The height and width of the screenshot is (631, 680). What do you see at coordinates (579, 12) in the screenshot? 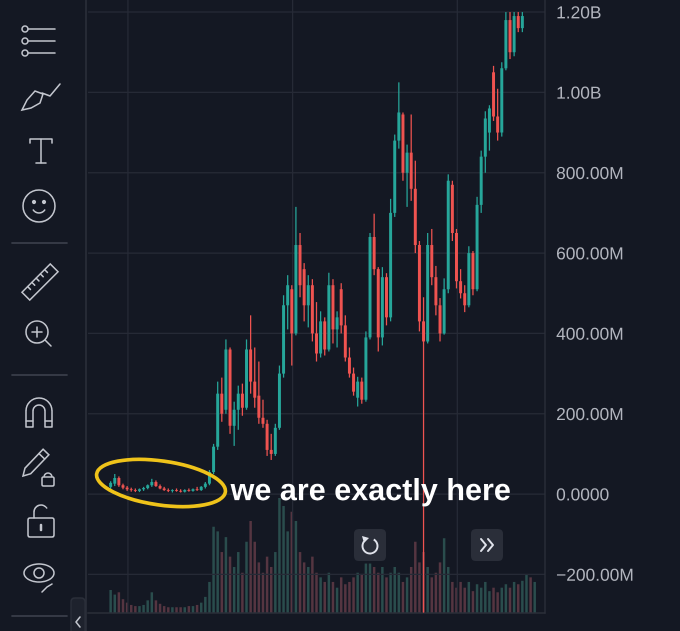
I see `y-tick-label: 1.20B` at bounding box center [579, 12].